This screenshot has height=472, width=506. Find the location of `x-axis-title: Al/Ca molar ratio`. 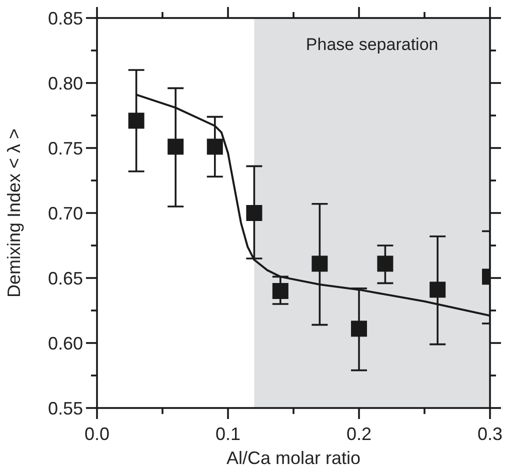

x-axis-title: Al/Ca molar ratio is located at coordinates (293, 458).